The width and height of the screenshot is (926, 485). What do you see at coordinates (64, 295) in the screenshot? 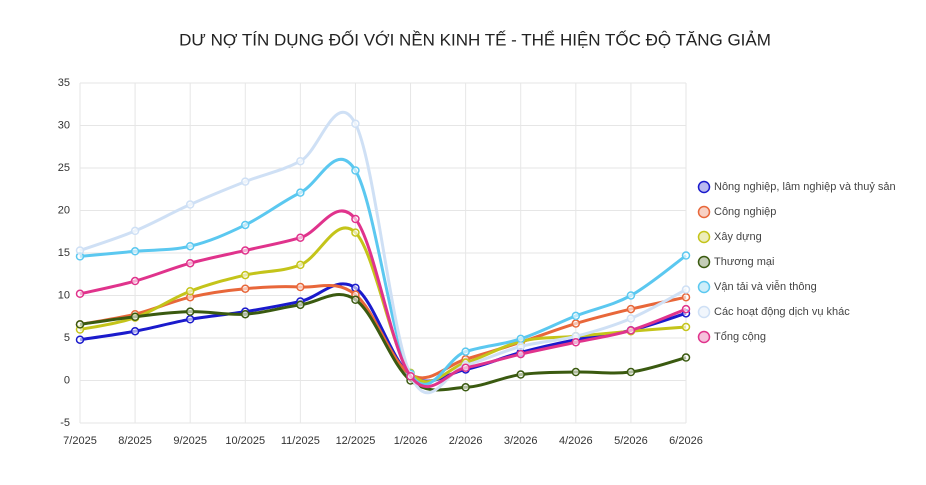
I see `y-tick-label: 10` at bounding box center [64, 295].